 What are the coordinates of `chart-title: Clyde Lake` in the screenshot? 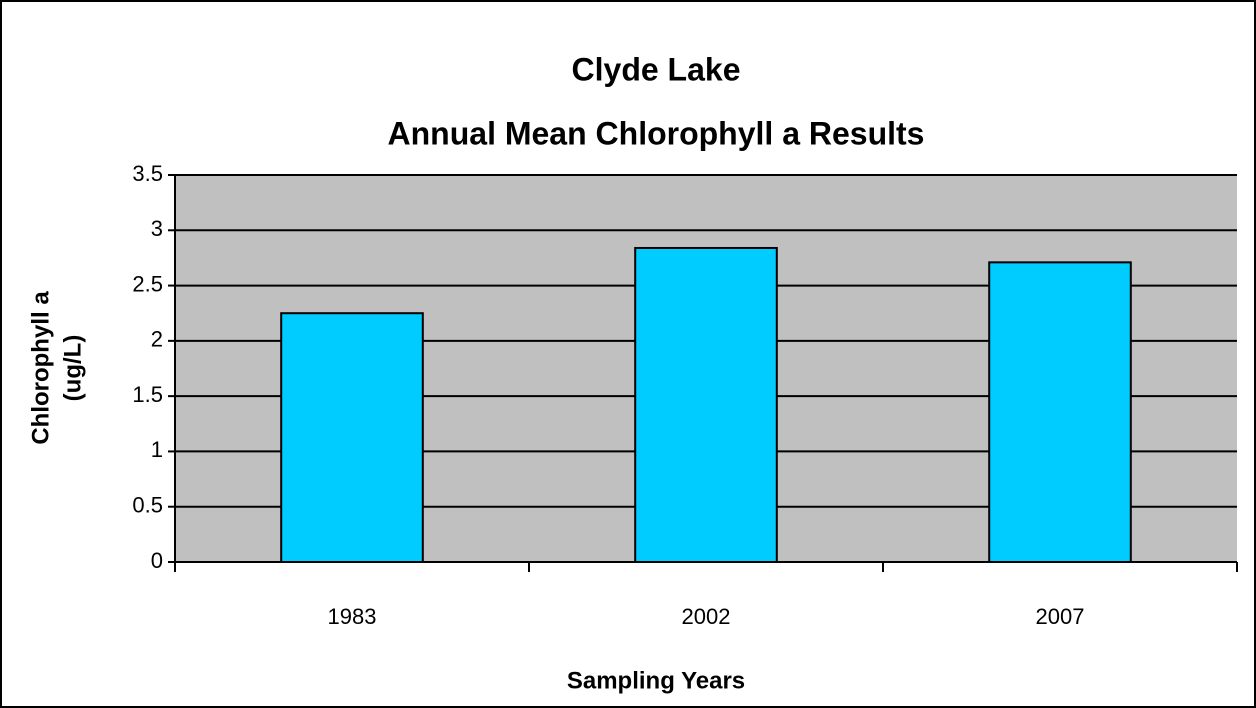 It's located at (656, 69).